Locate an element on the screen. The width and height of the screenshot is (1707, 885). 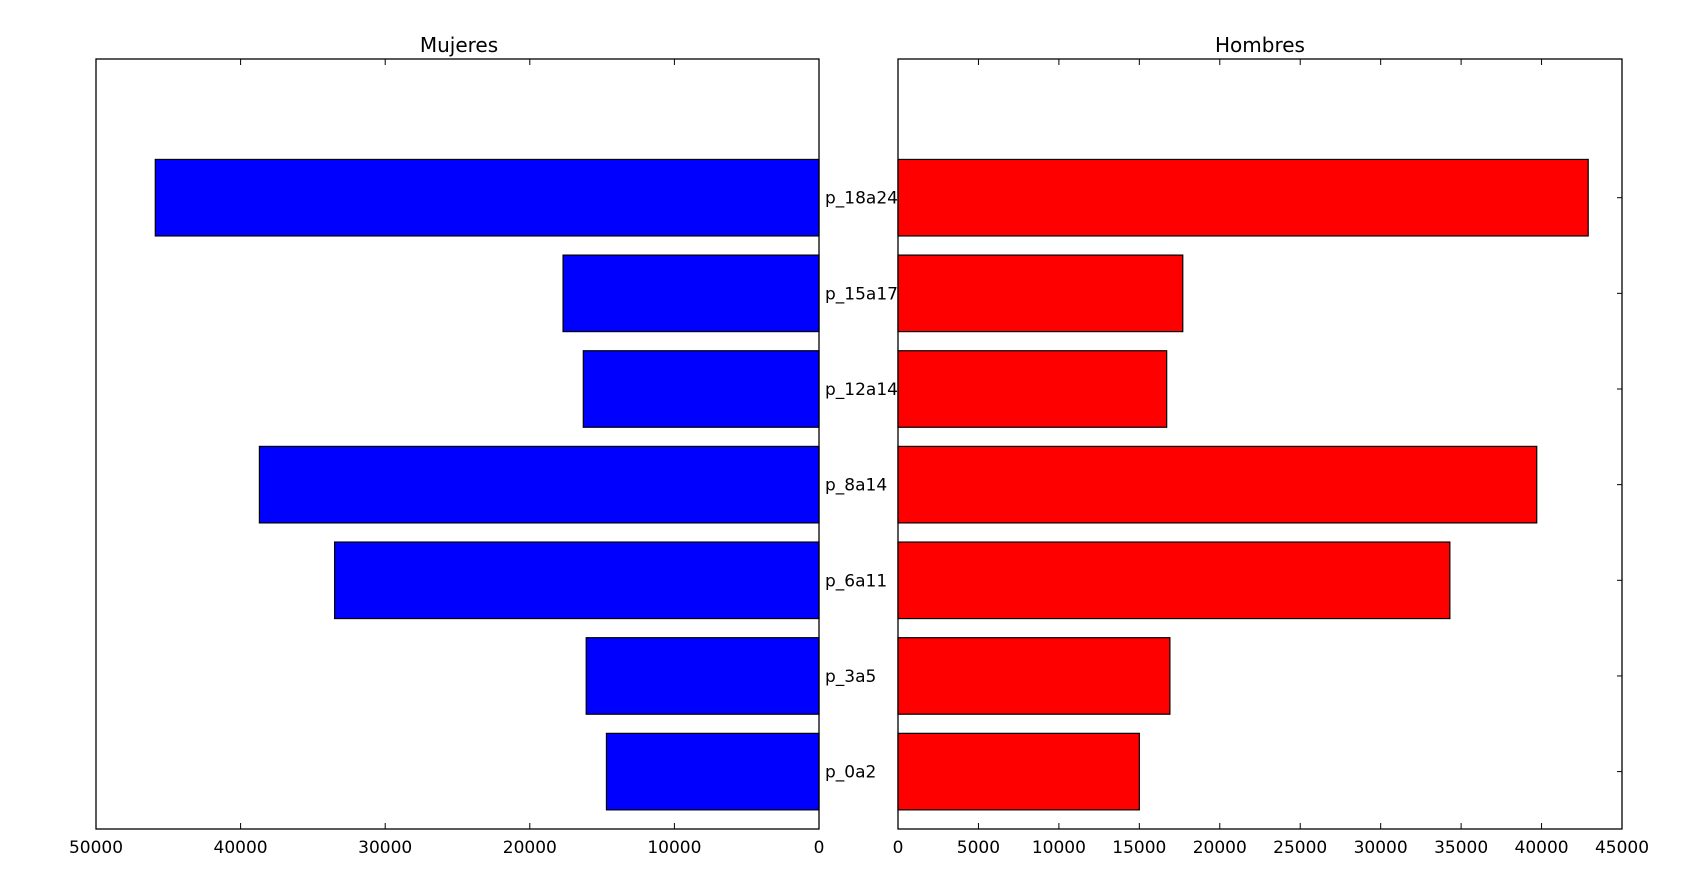
x-hombres-tick-label-7: 35000 is located at coordinates (1461, 848).